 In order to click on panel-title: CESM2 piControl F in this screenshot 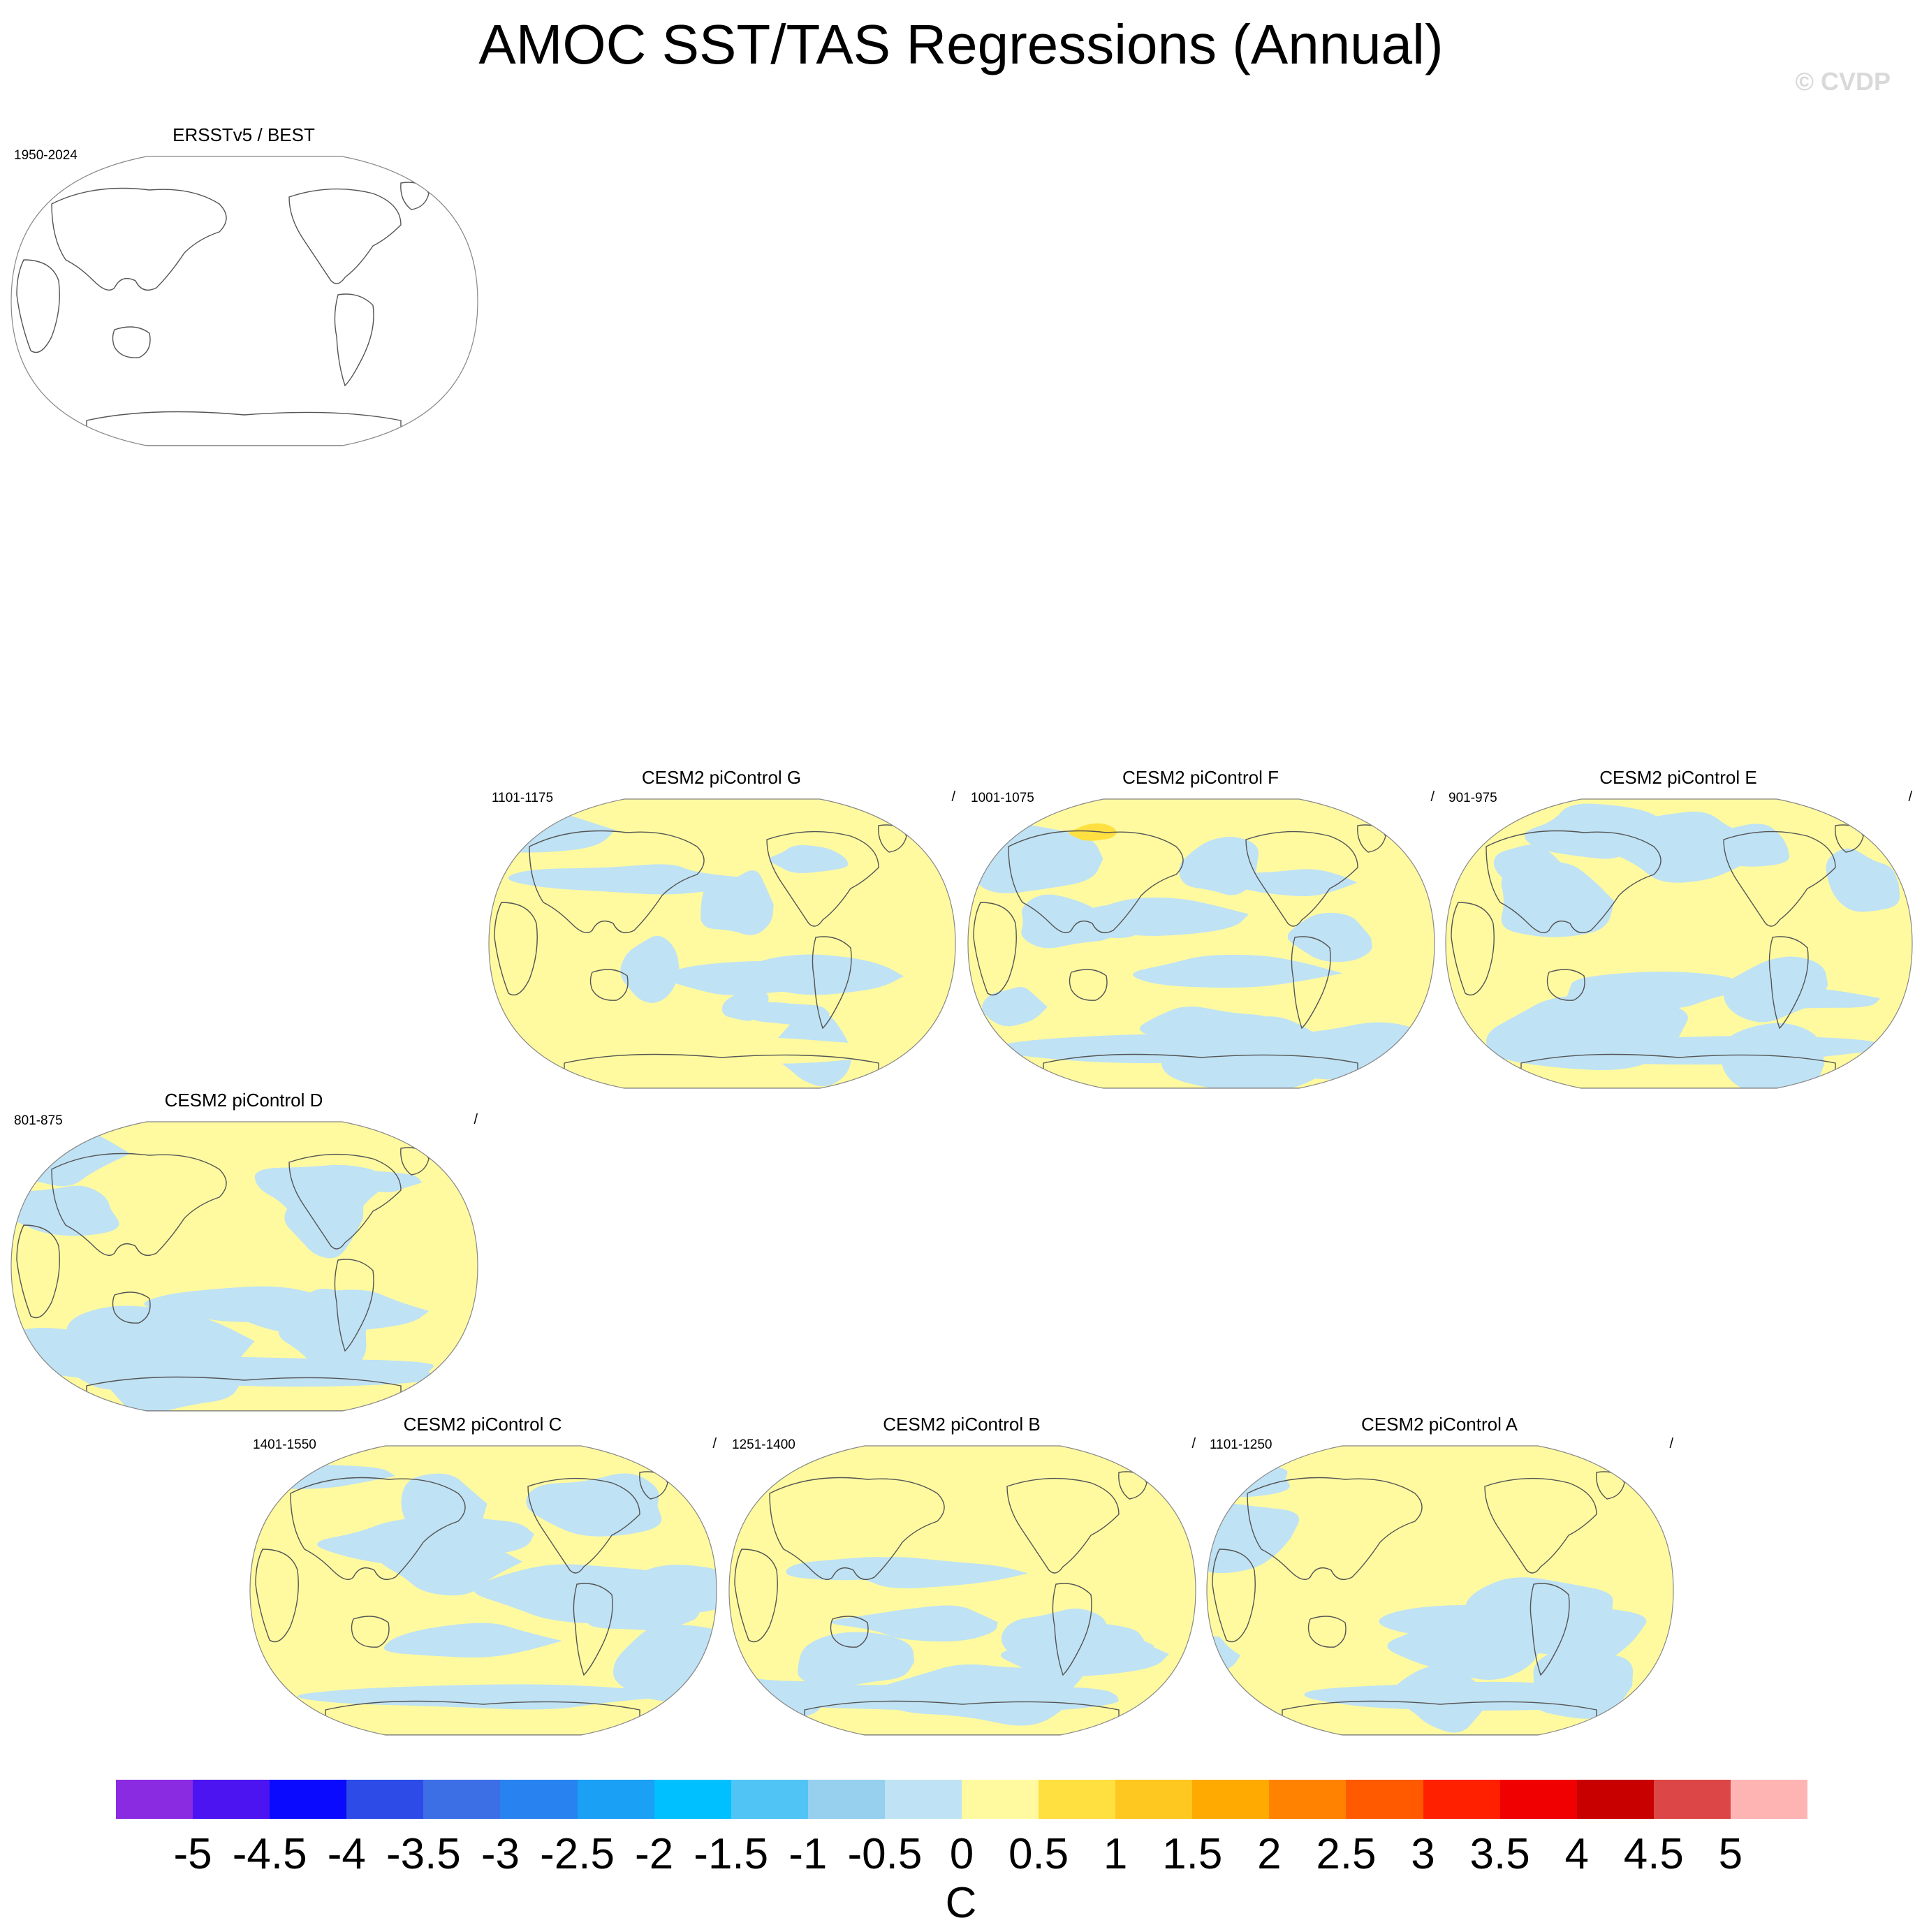, I will do `click(1200, 777)`.